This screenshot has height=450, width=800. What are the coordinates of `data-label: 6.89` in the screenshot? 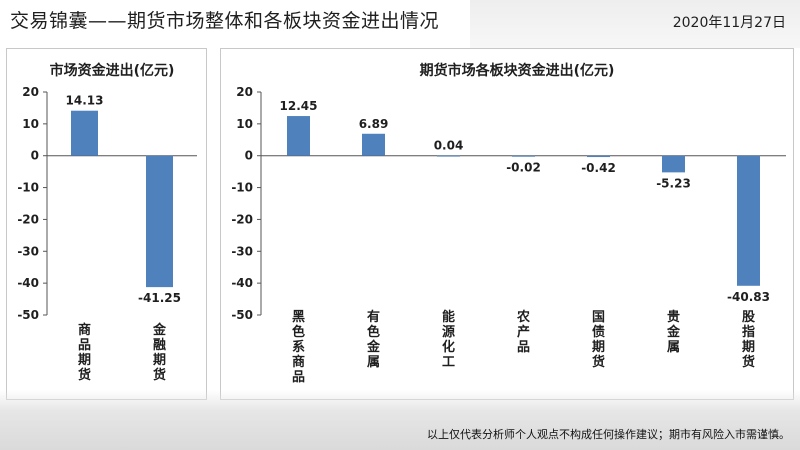 It's located at (374, 124).